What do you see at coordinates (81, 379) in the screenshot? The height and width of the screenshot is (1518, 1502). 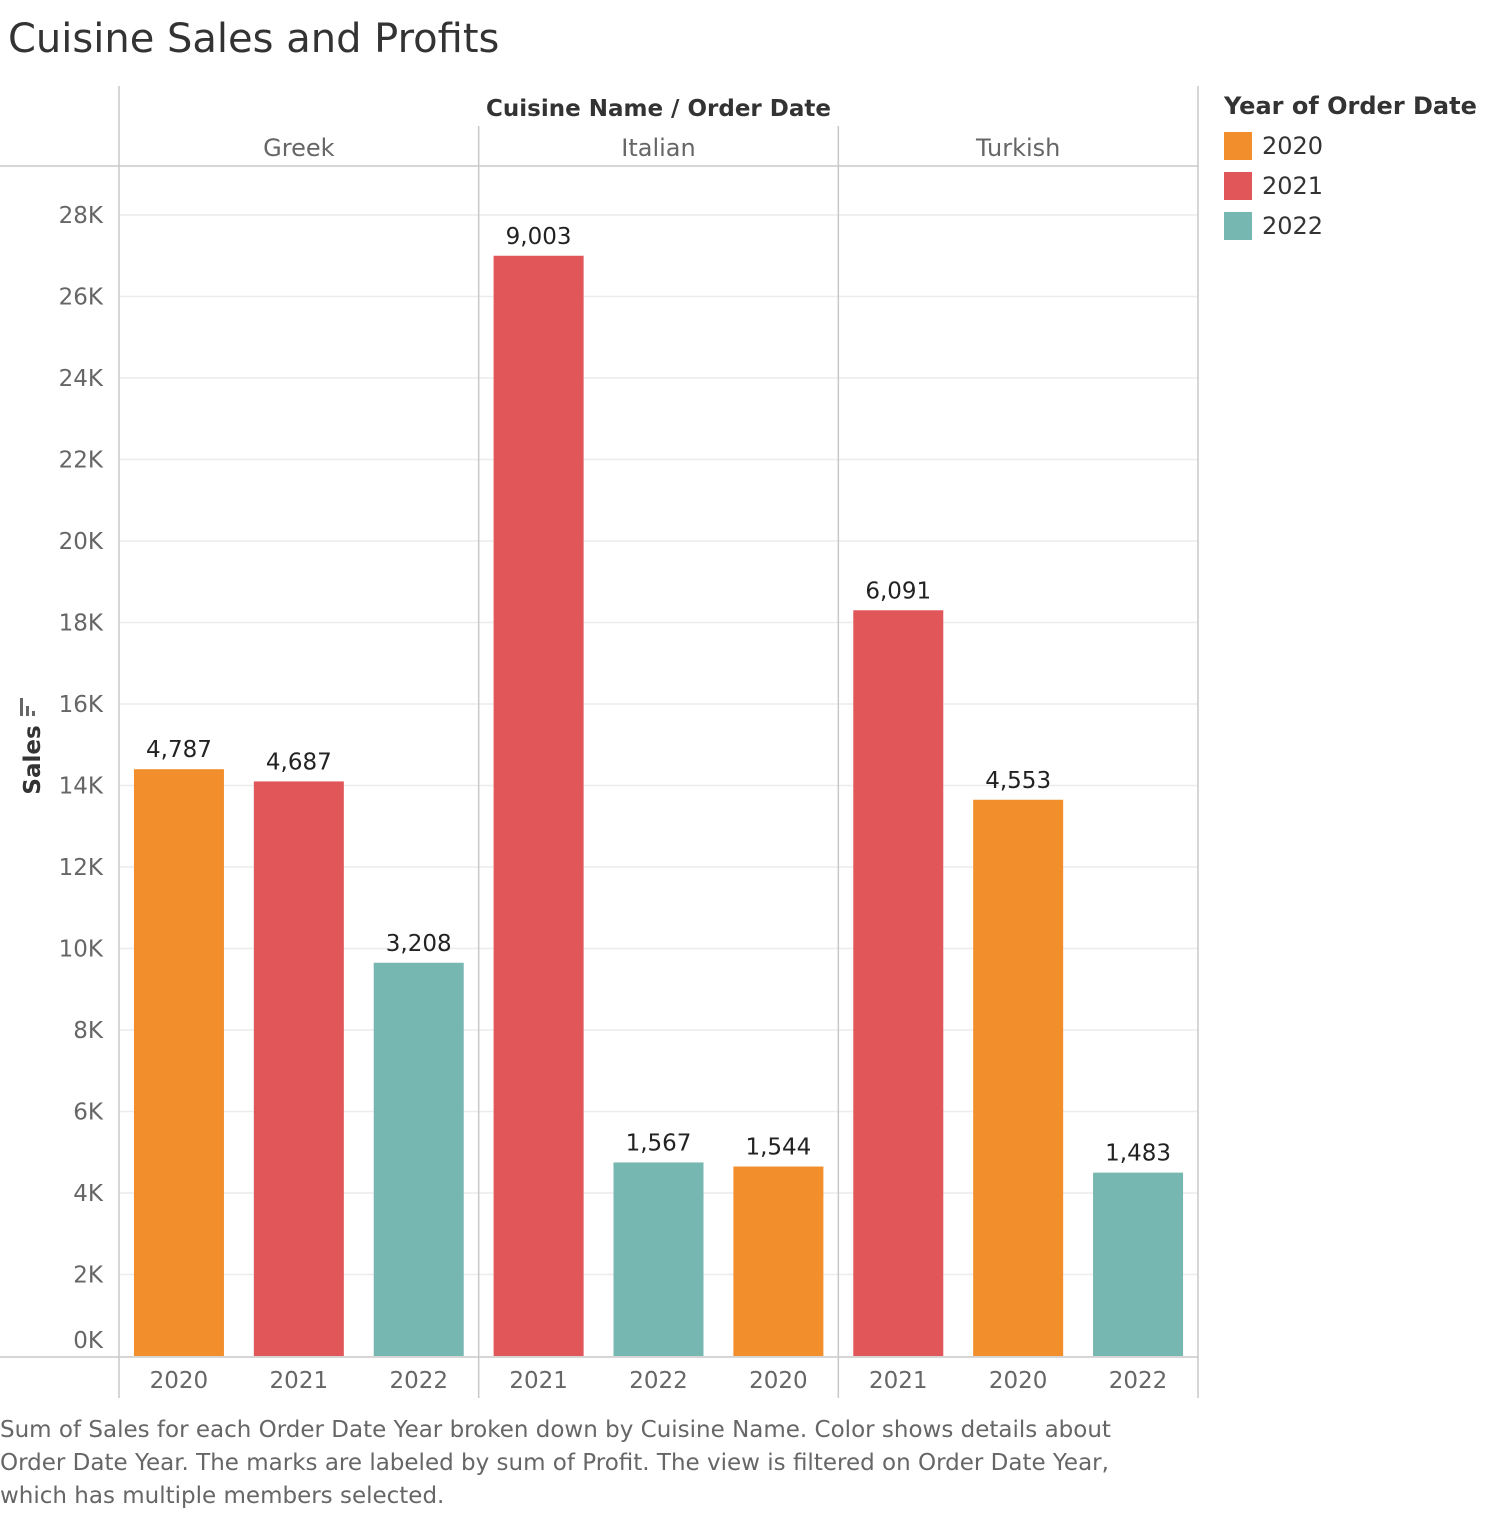 I see `y-tick-label-12: 24K` at bounding box center [81, 379].